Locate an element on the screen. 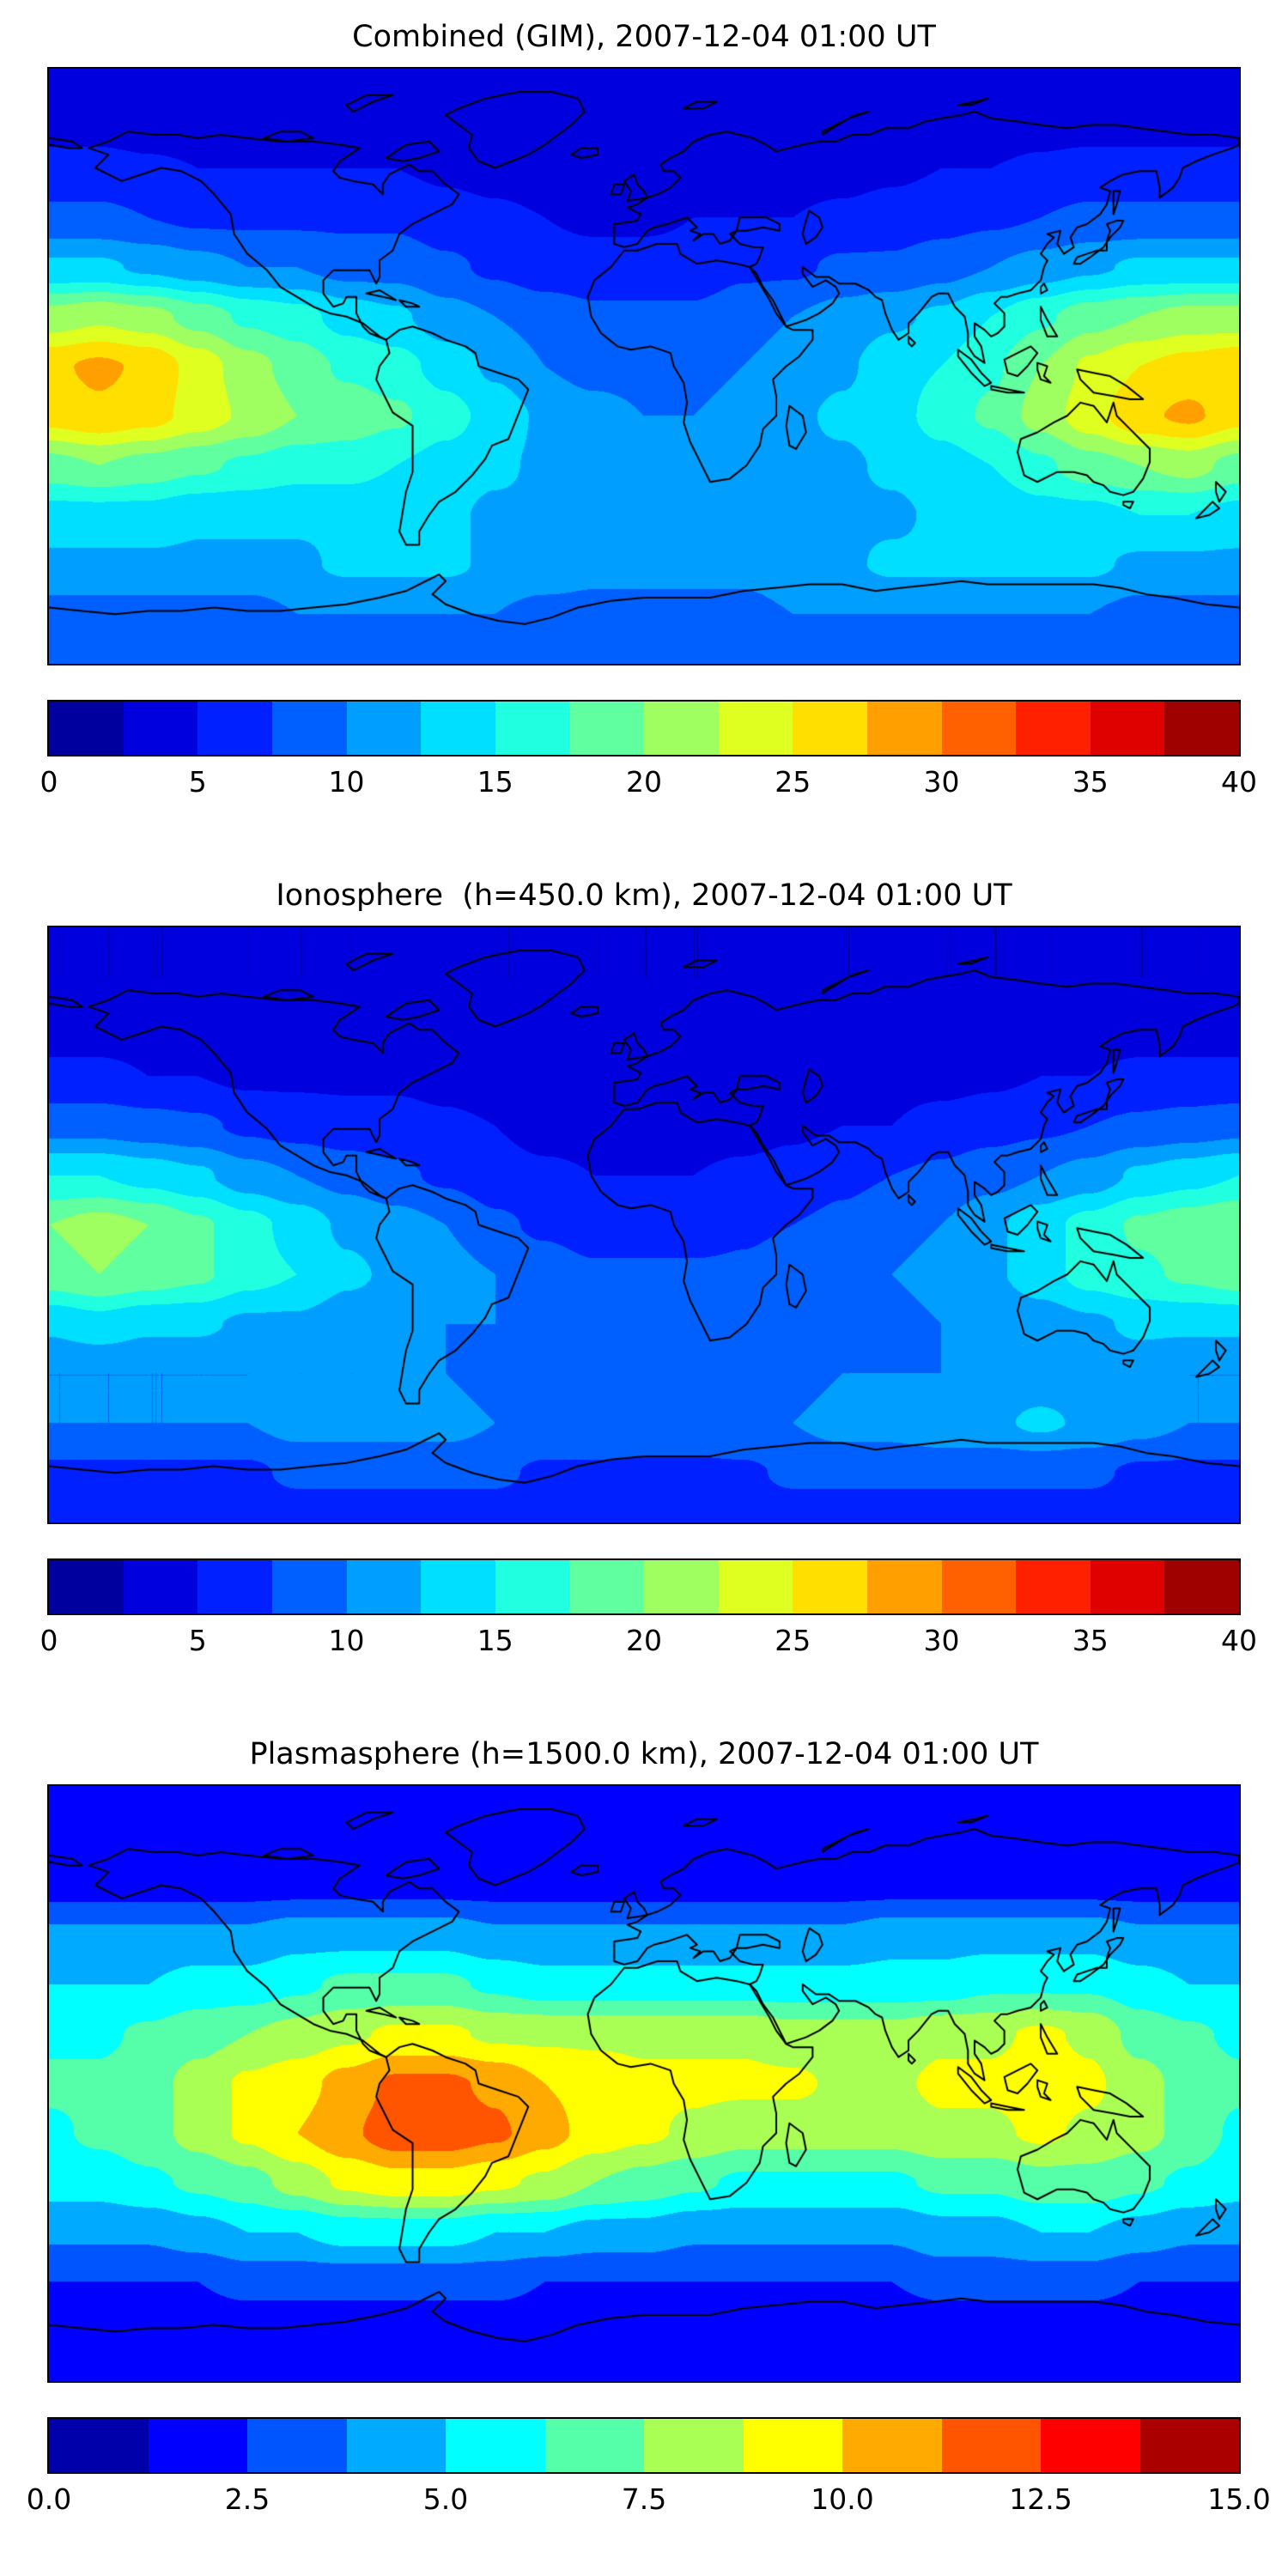 This screenshot has width=1288, height=2576. colorbar-ticks-ionosphere: 0 5 10 15 20 25 30 35 40 is located at coordinates (649, 1638).